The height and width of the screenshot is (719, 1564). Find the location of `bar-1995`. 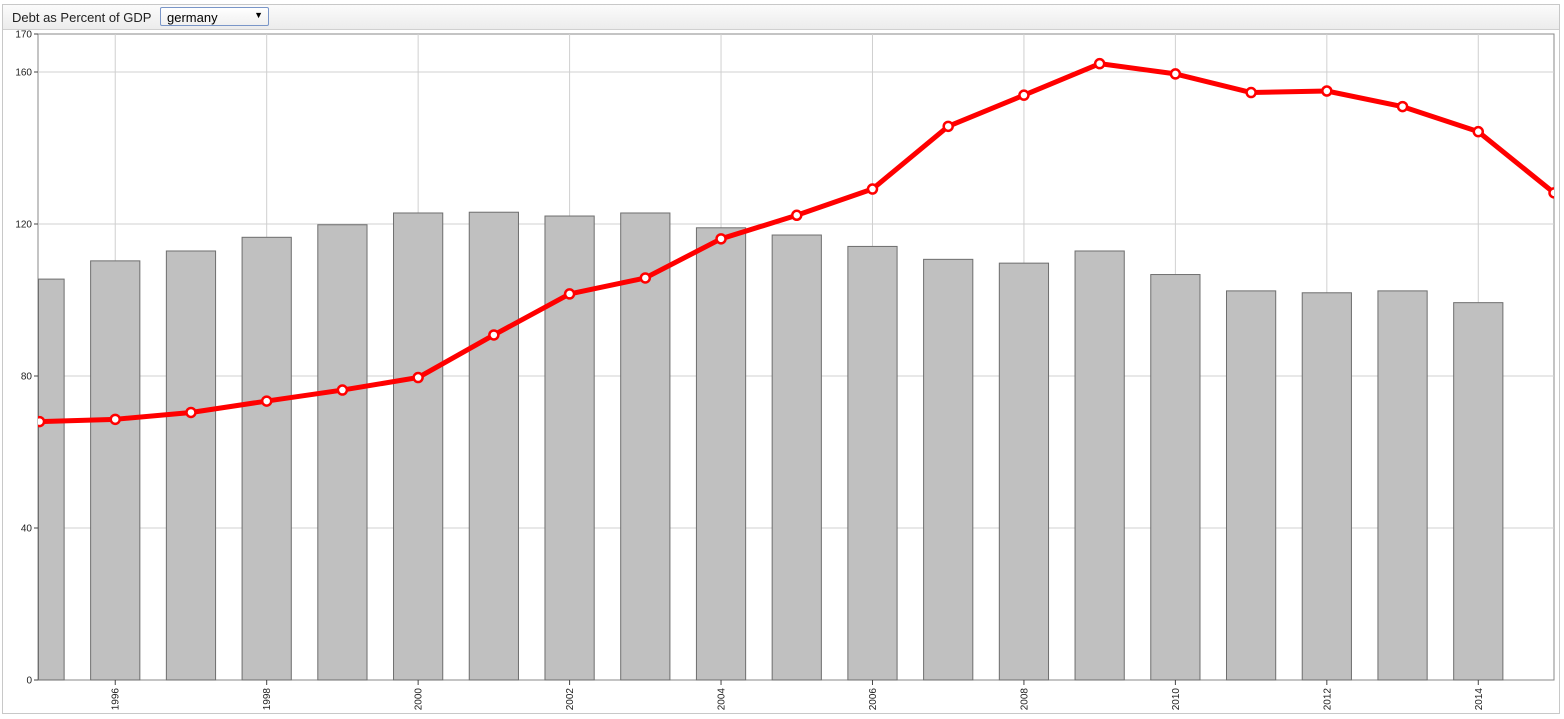

bar-1995 is located at coordinates (51, 479).